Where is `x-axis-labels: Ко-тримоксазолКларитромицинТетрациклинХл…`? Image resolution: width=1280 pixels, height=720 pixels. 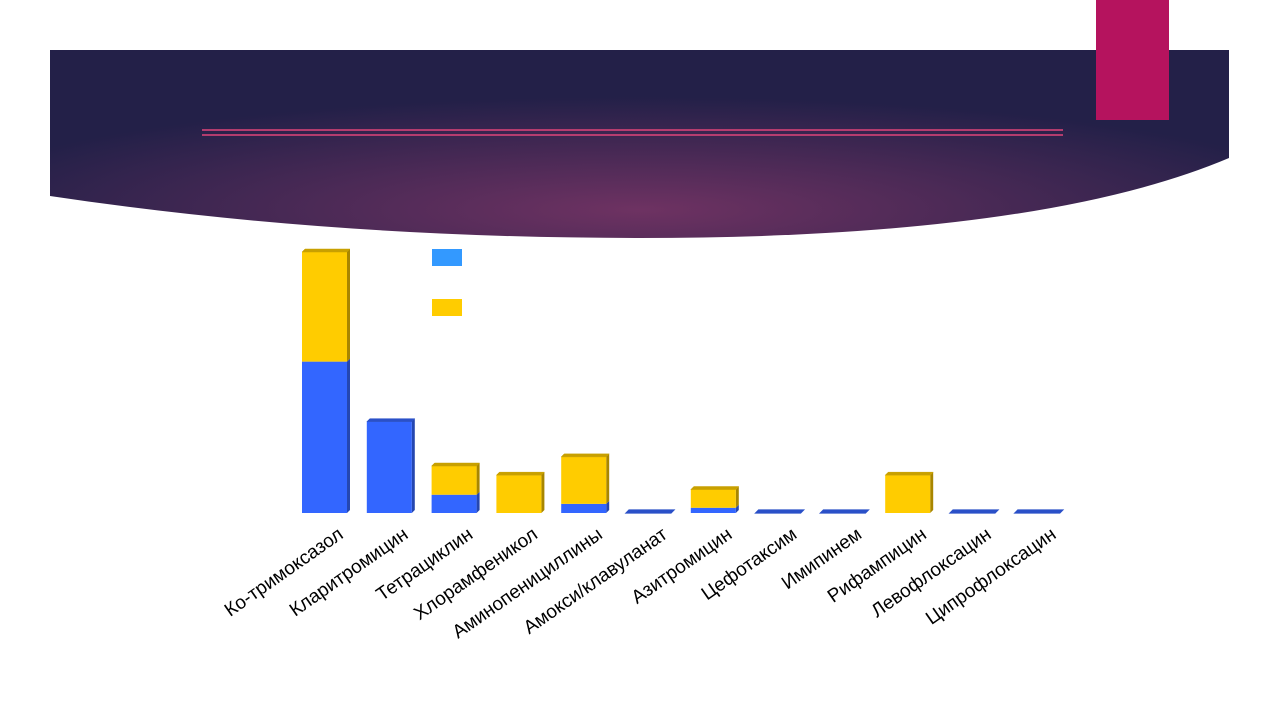
x-axis-labels: Ко-тримоксазолКларитромицинТетрациклинХл… is located at coordinates (640, 583).